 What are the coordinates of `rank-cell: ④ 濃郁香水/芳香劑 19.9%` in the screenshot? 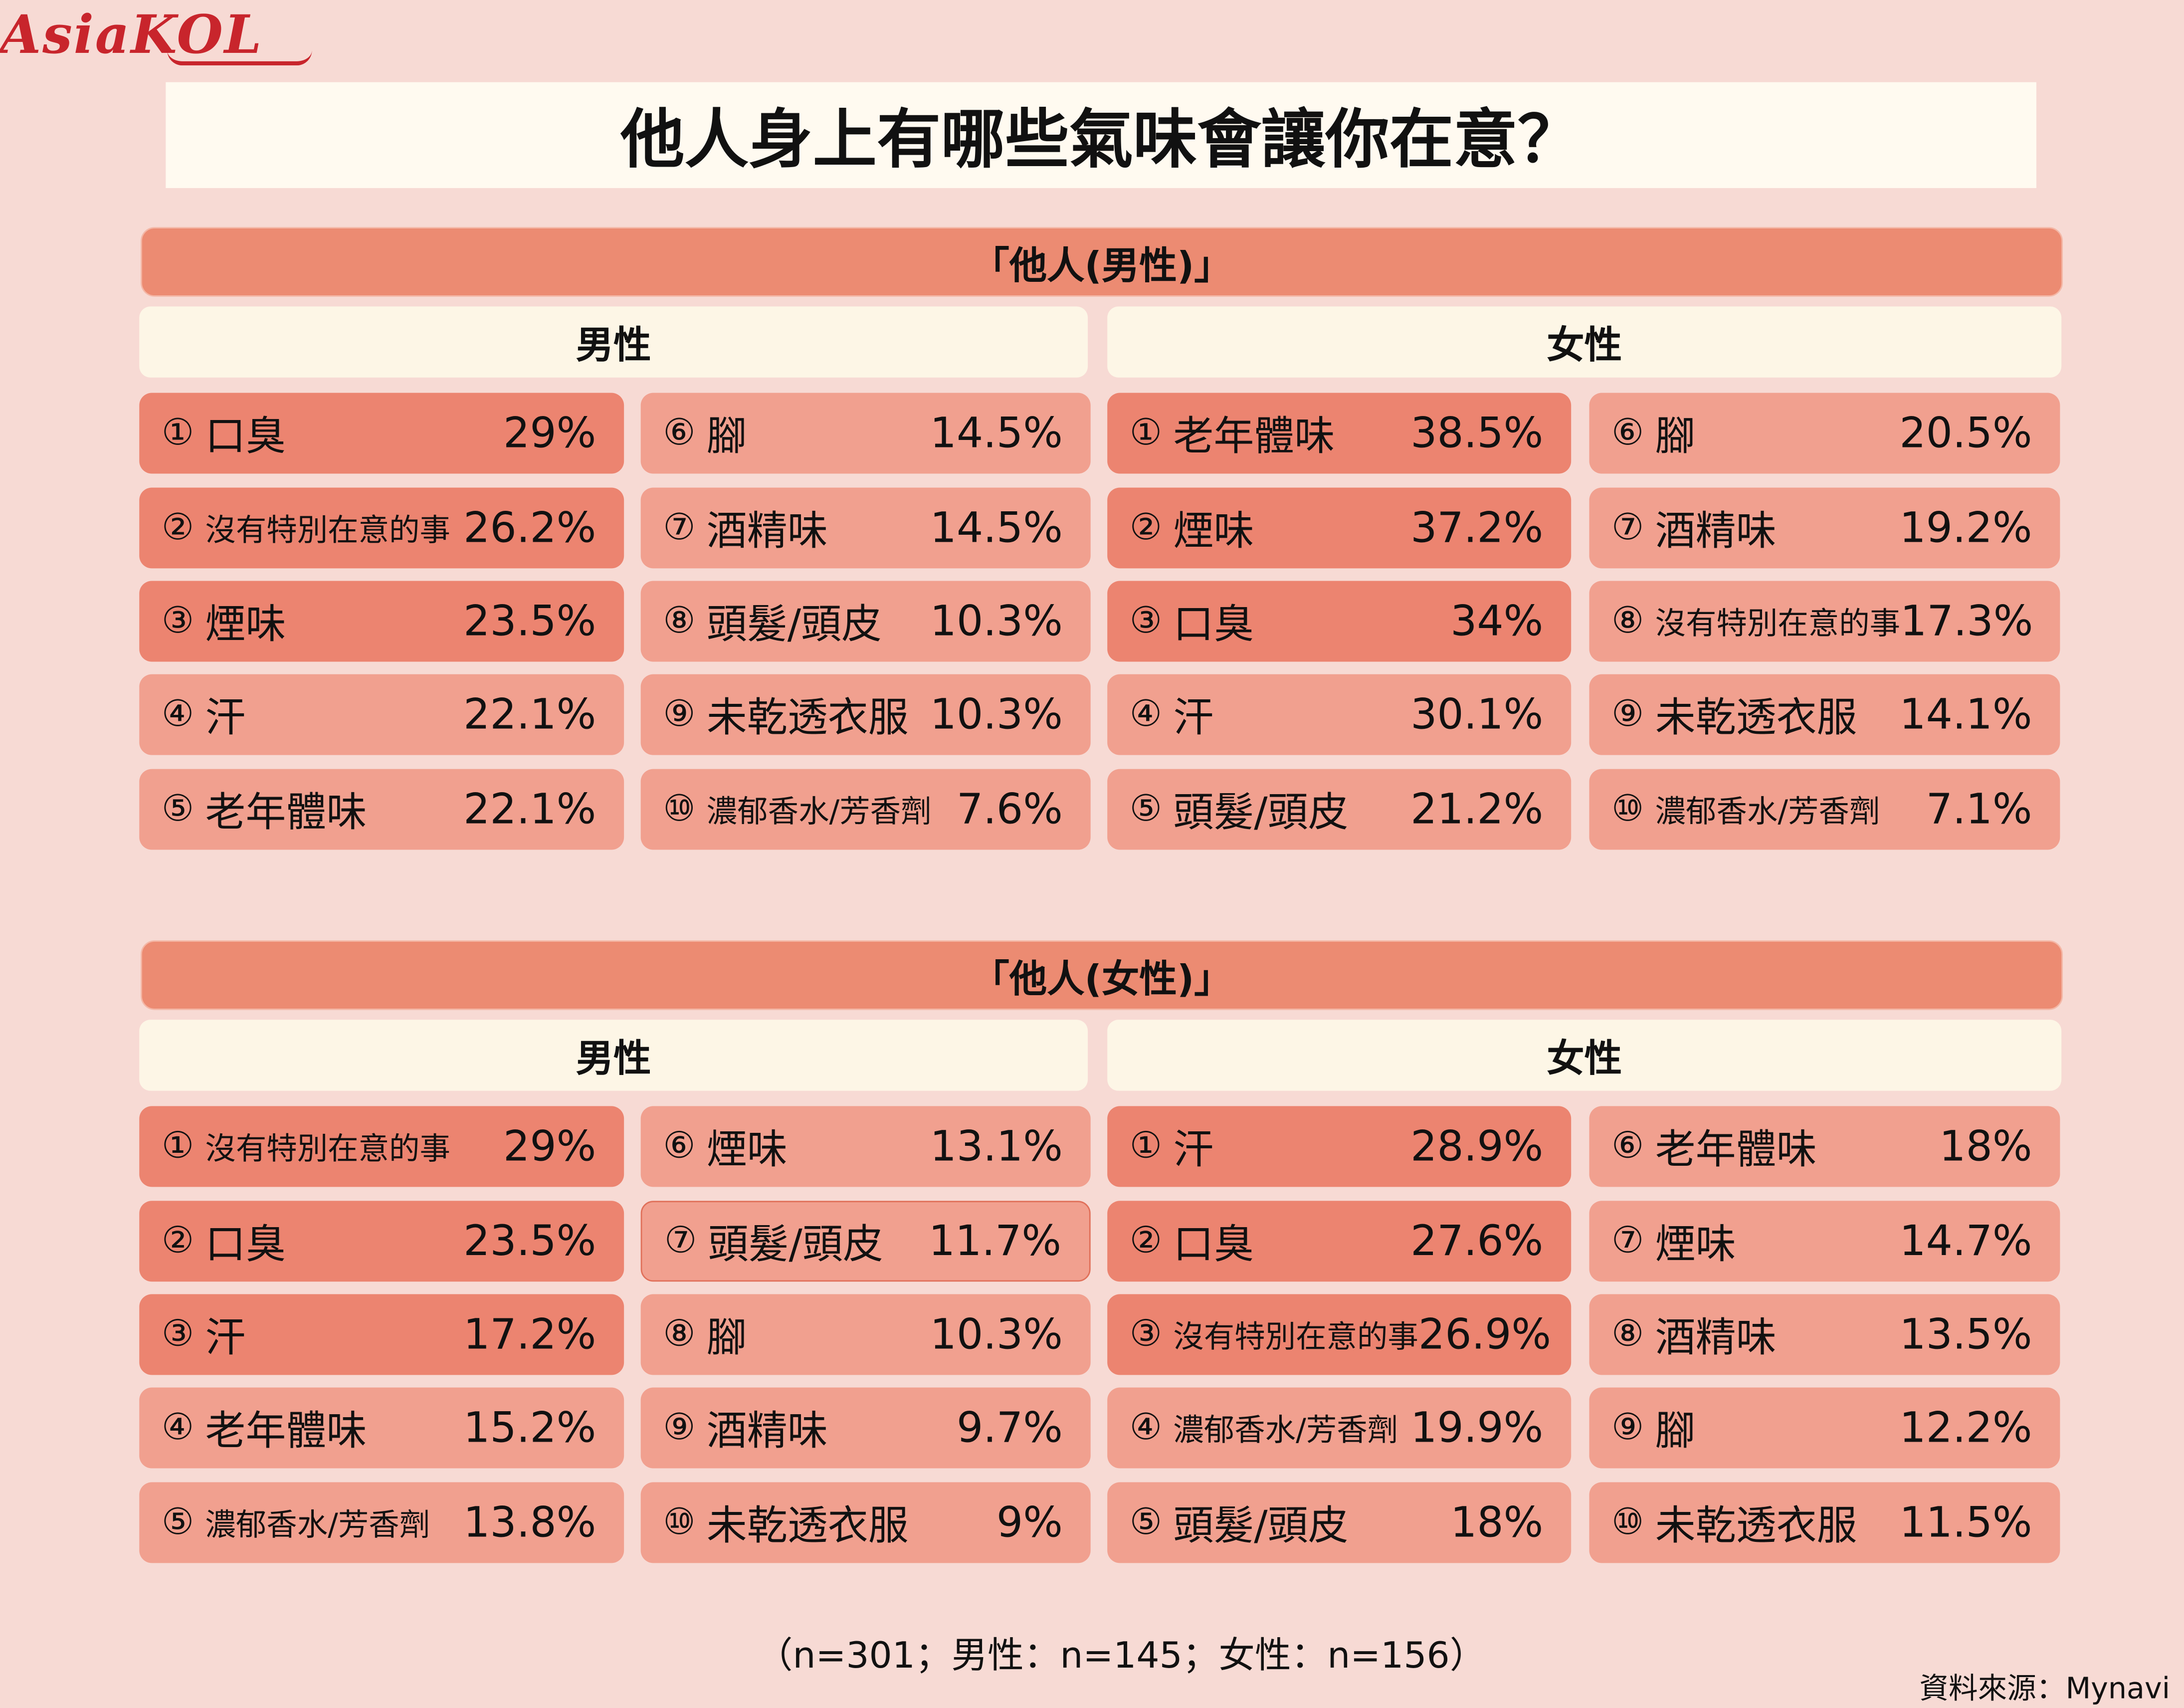 It's located at (1339, 1428).